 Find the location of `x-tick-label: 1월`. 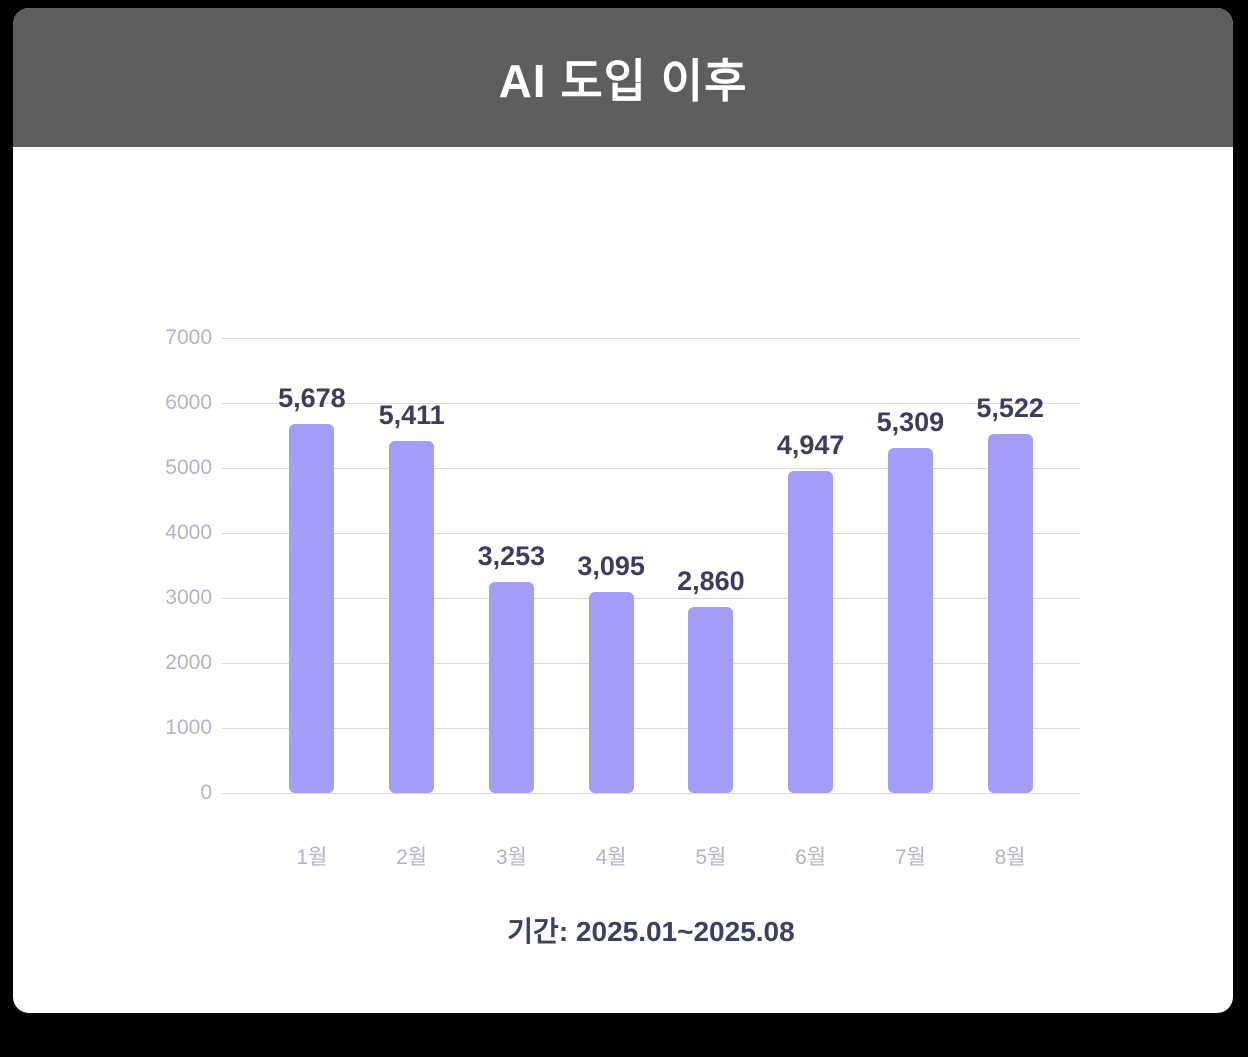

x-tick-label: 1월 is located at coordinates (312, 857).